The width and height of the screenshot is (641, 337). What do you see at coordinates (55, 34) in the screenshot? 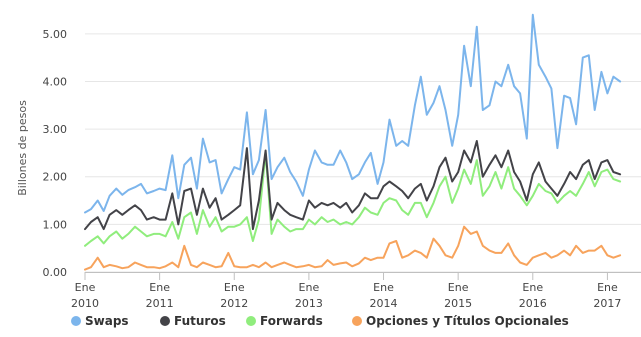
I see `y-tick-label: 5.00` at bounding box center [55, 34].